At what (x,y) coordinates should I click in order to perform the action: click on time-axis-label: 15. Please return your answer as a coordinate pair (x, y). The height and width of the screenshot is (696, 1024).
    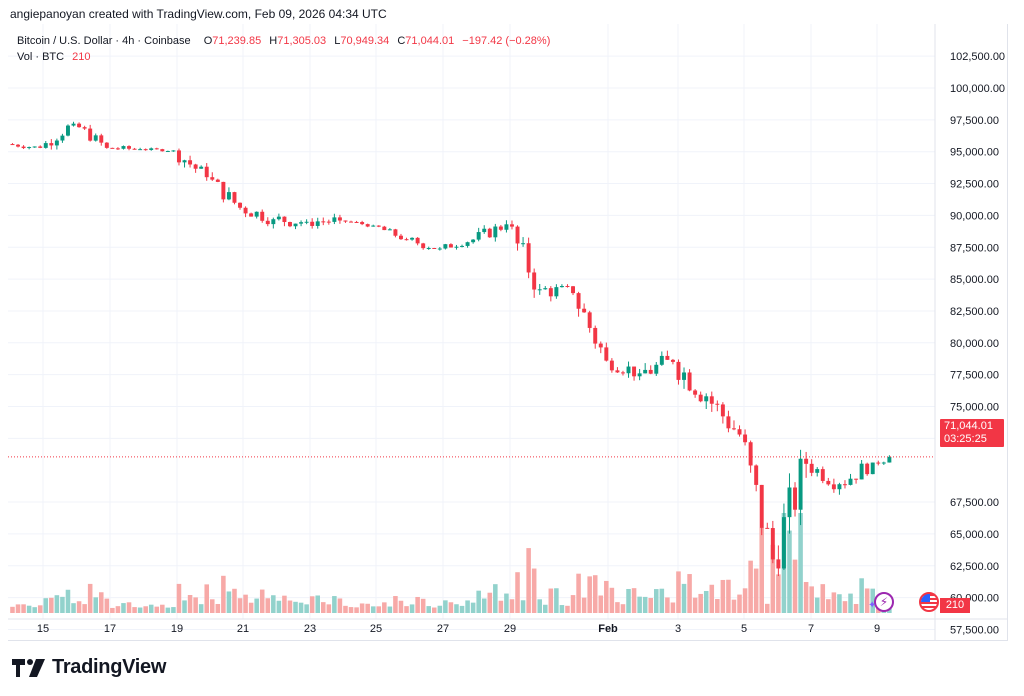
    Looking at the image, I should click on (43, 629).